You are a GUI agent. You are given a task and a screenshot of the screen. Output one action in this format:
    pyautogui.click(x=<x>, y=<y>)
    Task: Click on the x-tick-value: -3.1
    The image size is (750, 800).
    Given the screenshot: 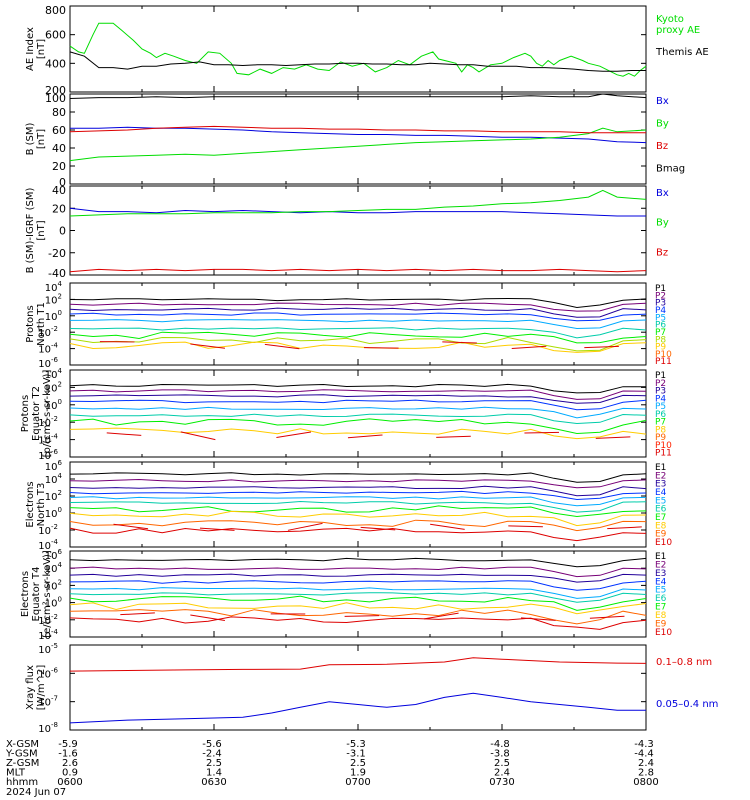 What is the action you would take?
    pyautogui.click(x=356, y=754)
    